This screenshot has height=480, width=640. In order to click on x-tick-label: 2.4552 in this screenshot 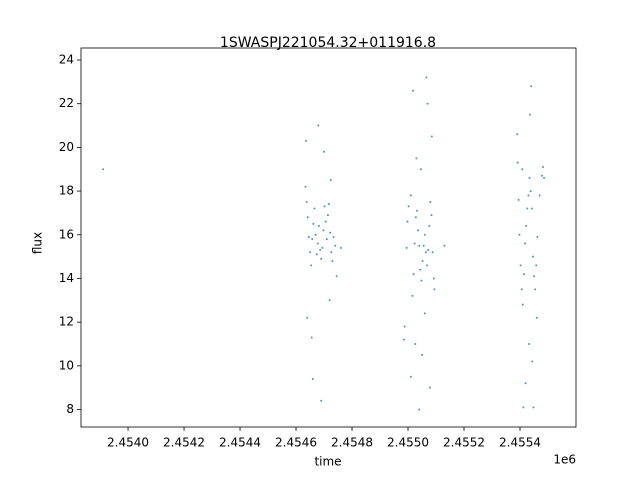, I will do `click(464, 443)`.